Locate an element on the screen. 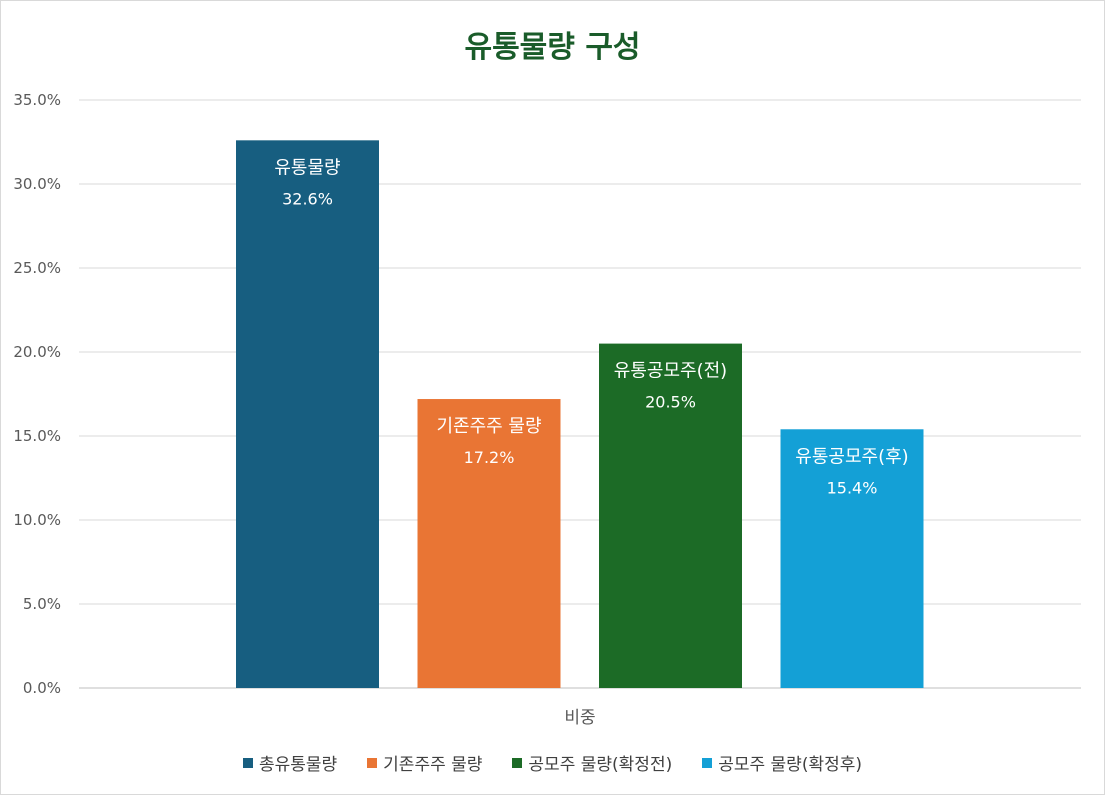 The image size is (1105, 795). legend-label: 기존주주 물량 is located at coordinates (433, 765).